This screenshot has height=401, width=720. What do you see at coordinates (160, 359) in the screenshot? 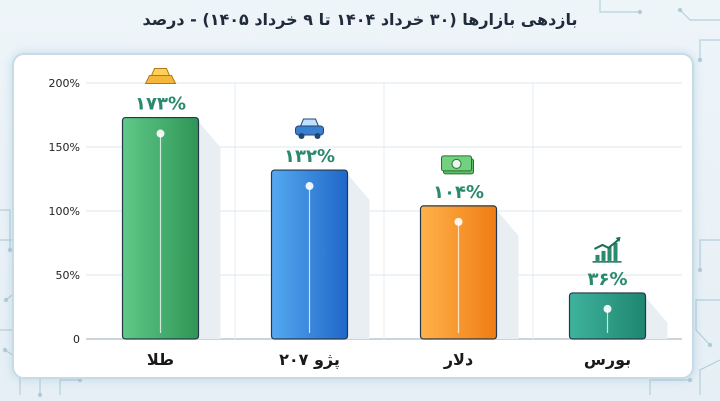
I see `category-label: طلا` at bounding box center [160, 359].